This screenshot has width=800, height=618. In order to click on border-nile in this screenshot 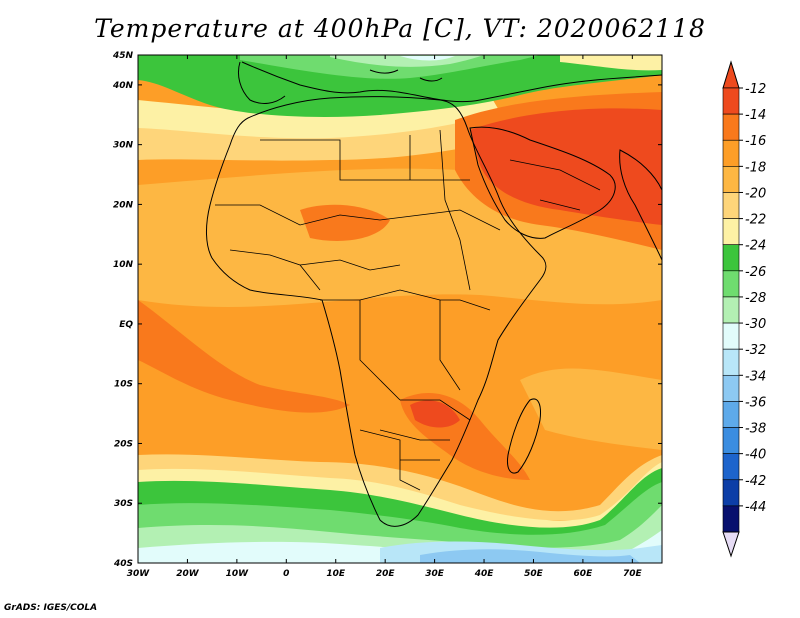, I will do `click(455, 210)`.